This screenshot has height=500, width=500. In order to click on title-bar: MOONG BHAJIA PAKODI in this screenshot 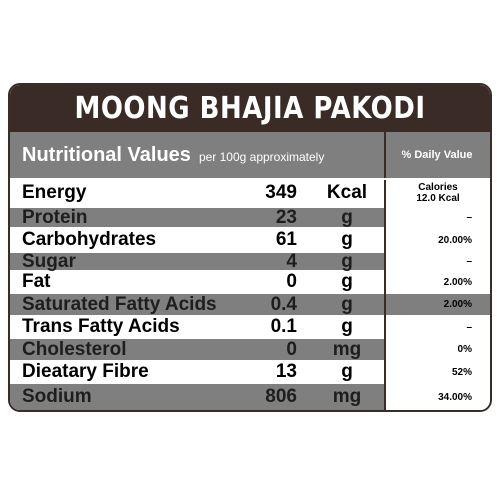, I will do `click(250, 108)`.